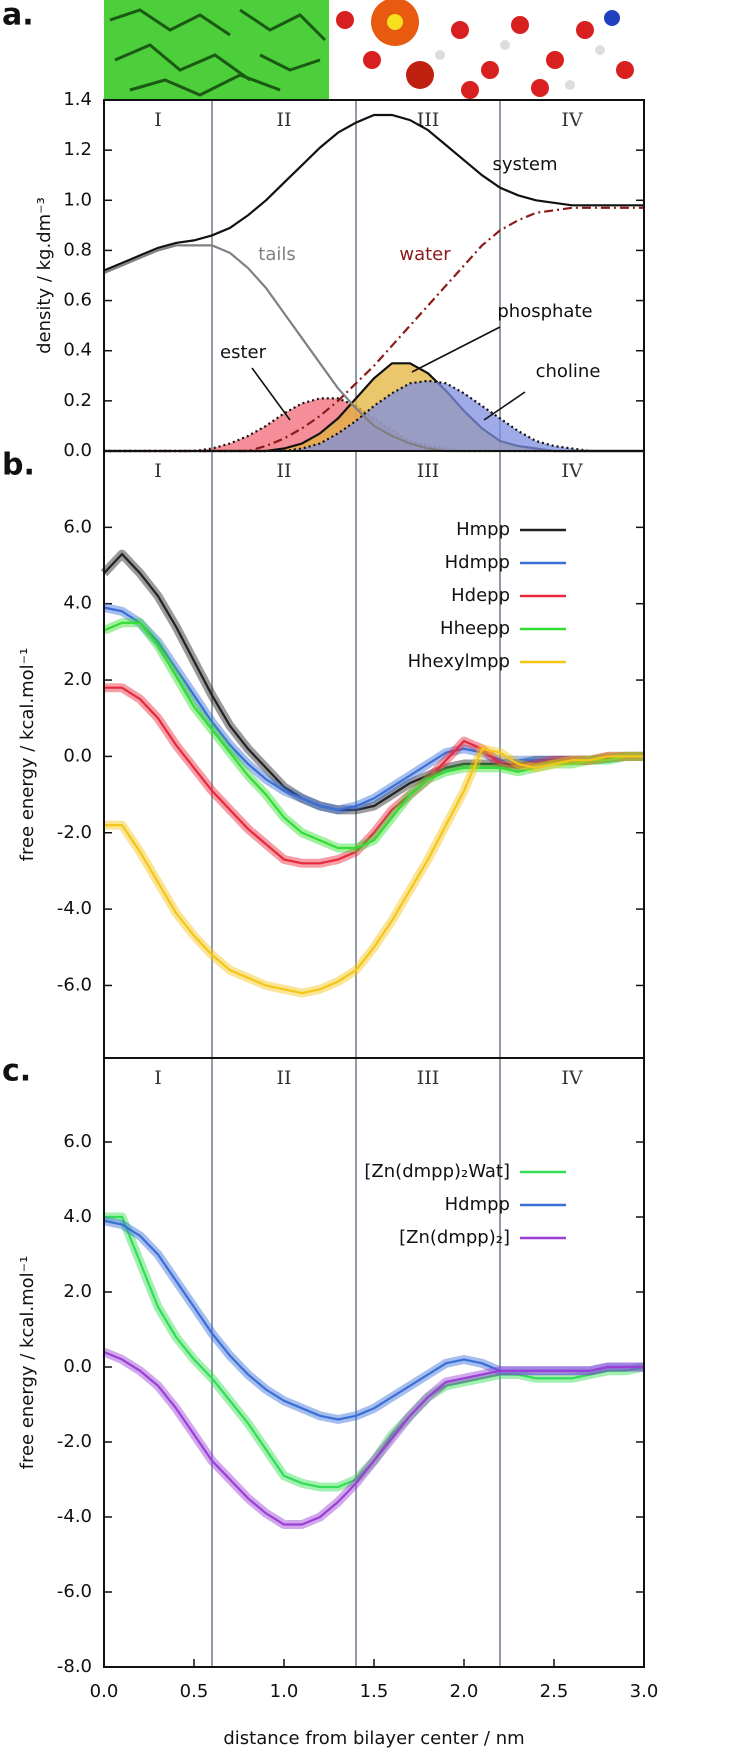 Image resolution: width=747 pixels, height=1757 pixels. I want to click on x-tick-label: 2.0, so click(464, 1691).